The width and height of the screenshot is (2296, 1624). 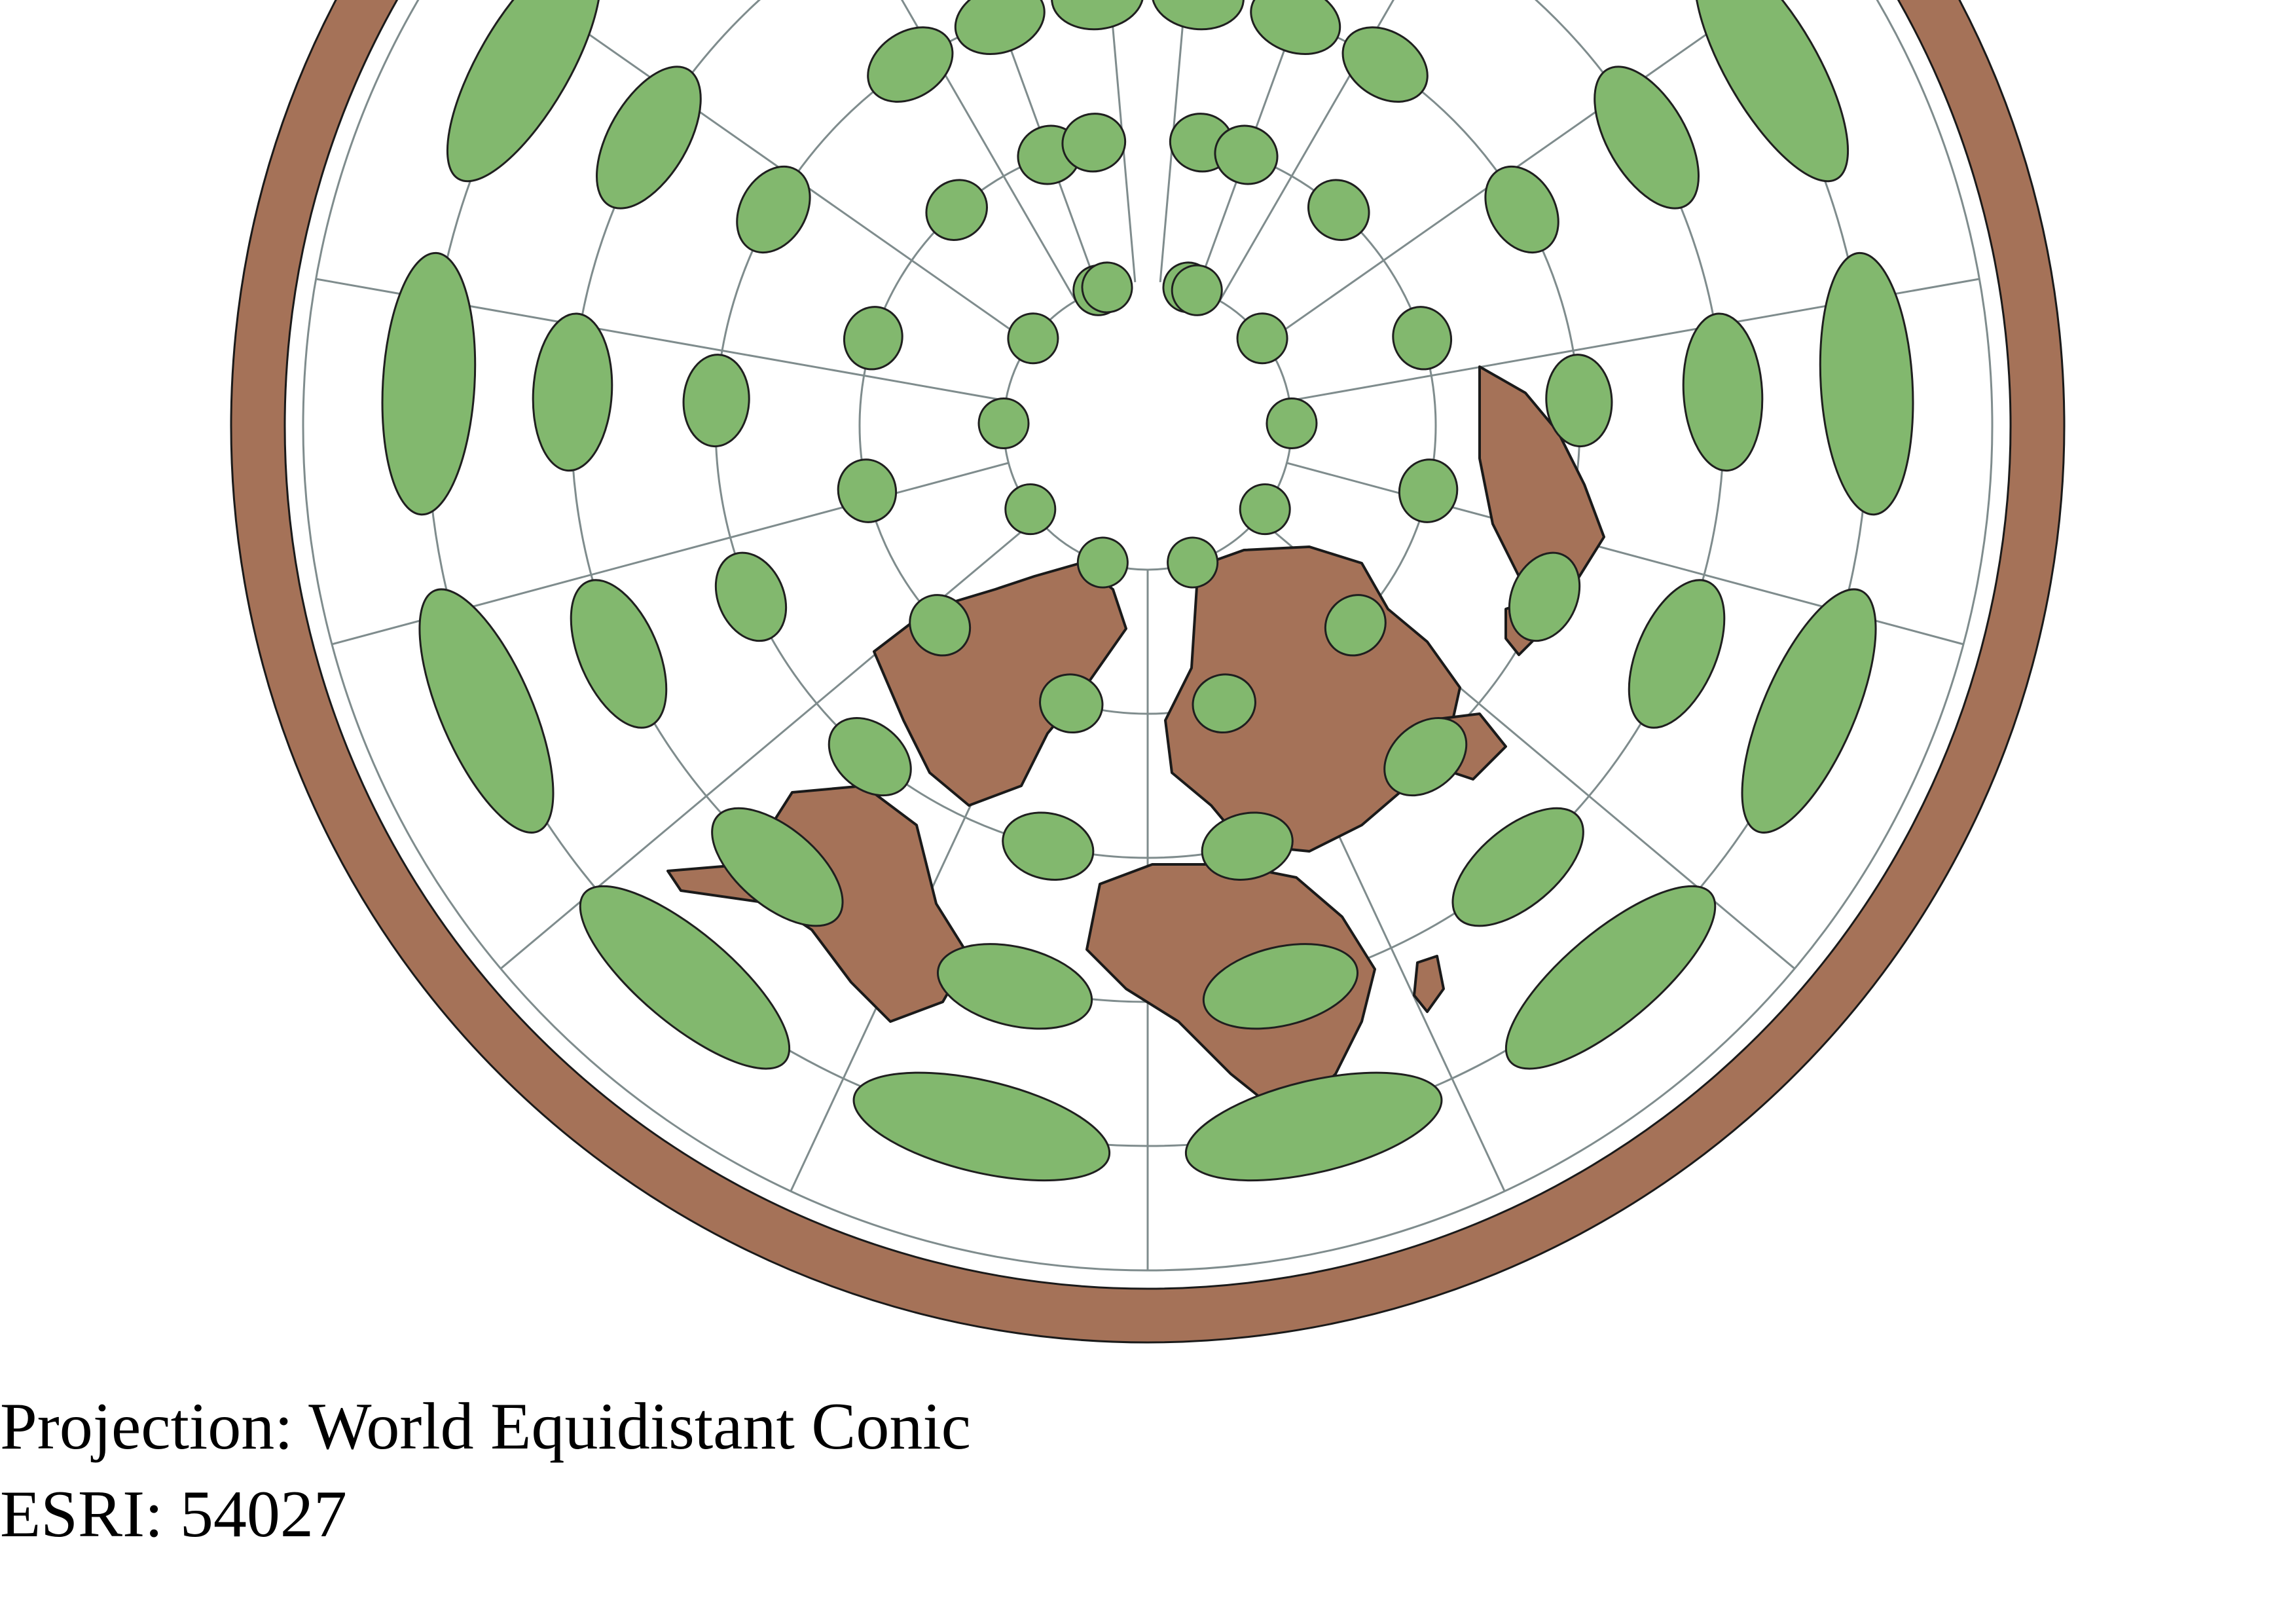 What do you see at coordinates (1429, 984) in the screenshot?
I see `madagascar-shape` at bounding box center [1429, 984].